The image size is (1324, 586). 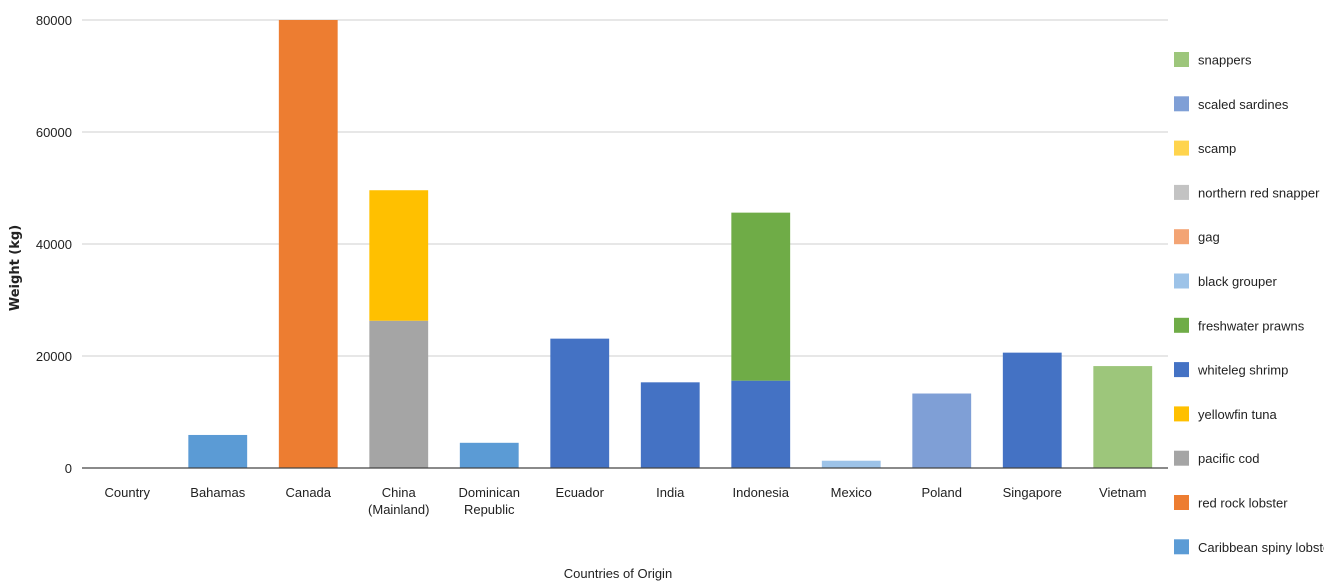 I want to click on x-tick-label: Ecuador, so click(x=580, y=492).